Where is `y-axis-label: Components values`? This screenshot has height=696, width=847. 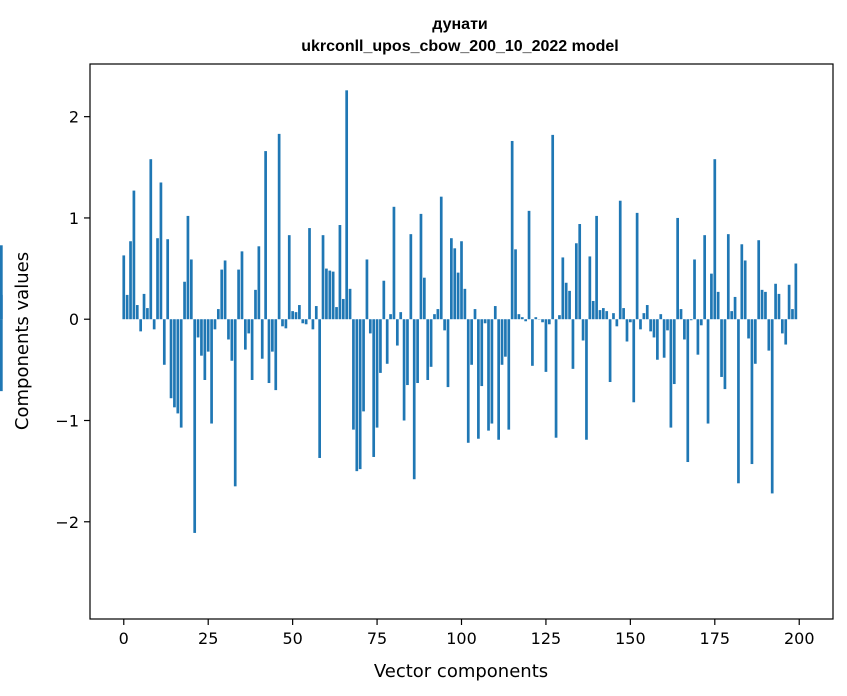 y-axis-label: Components values is located at coordinates (22, 341).